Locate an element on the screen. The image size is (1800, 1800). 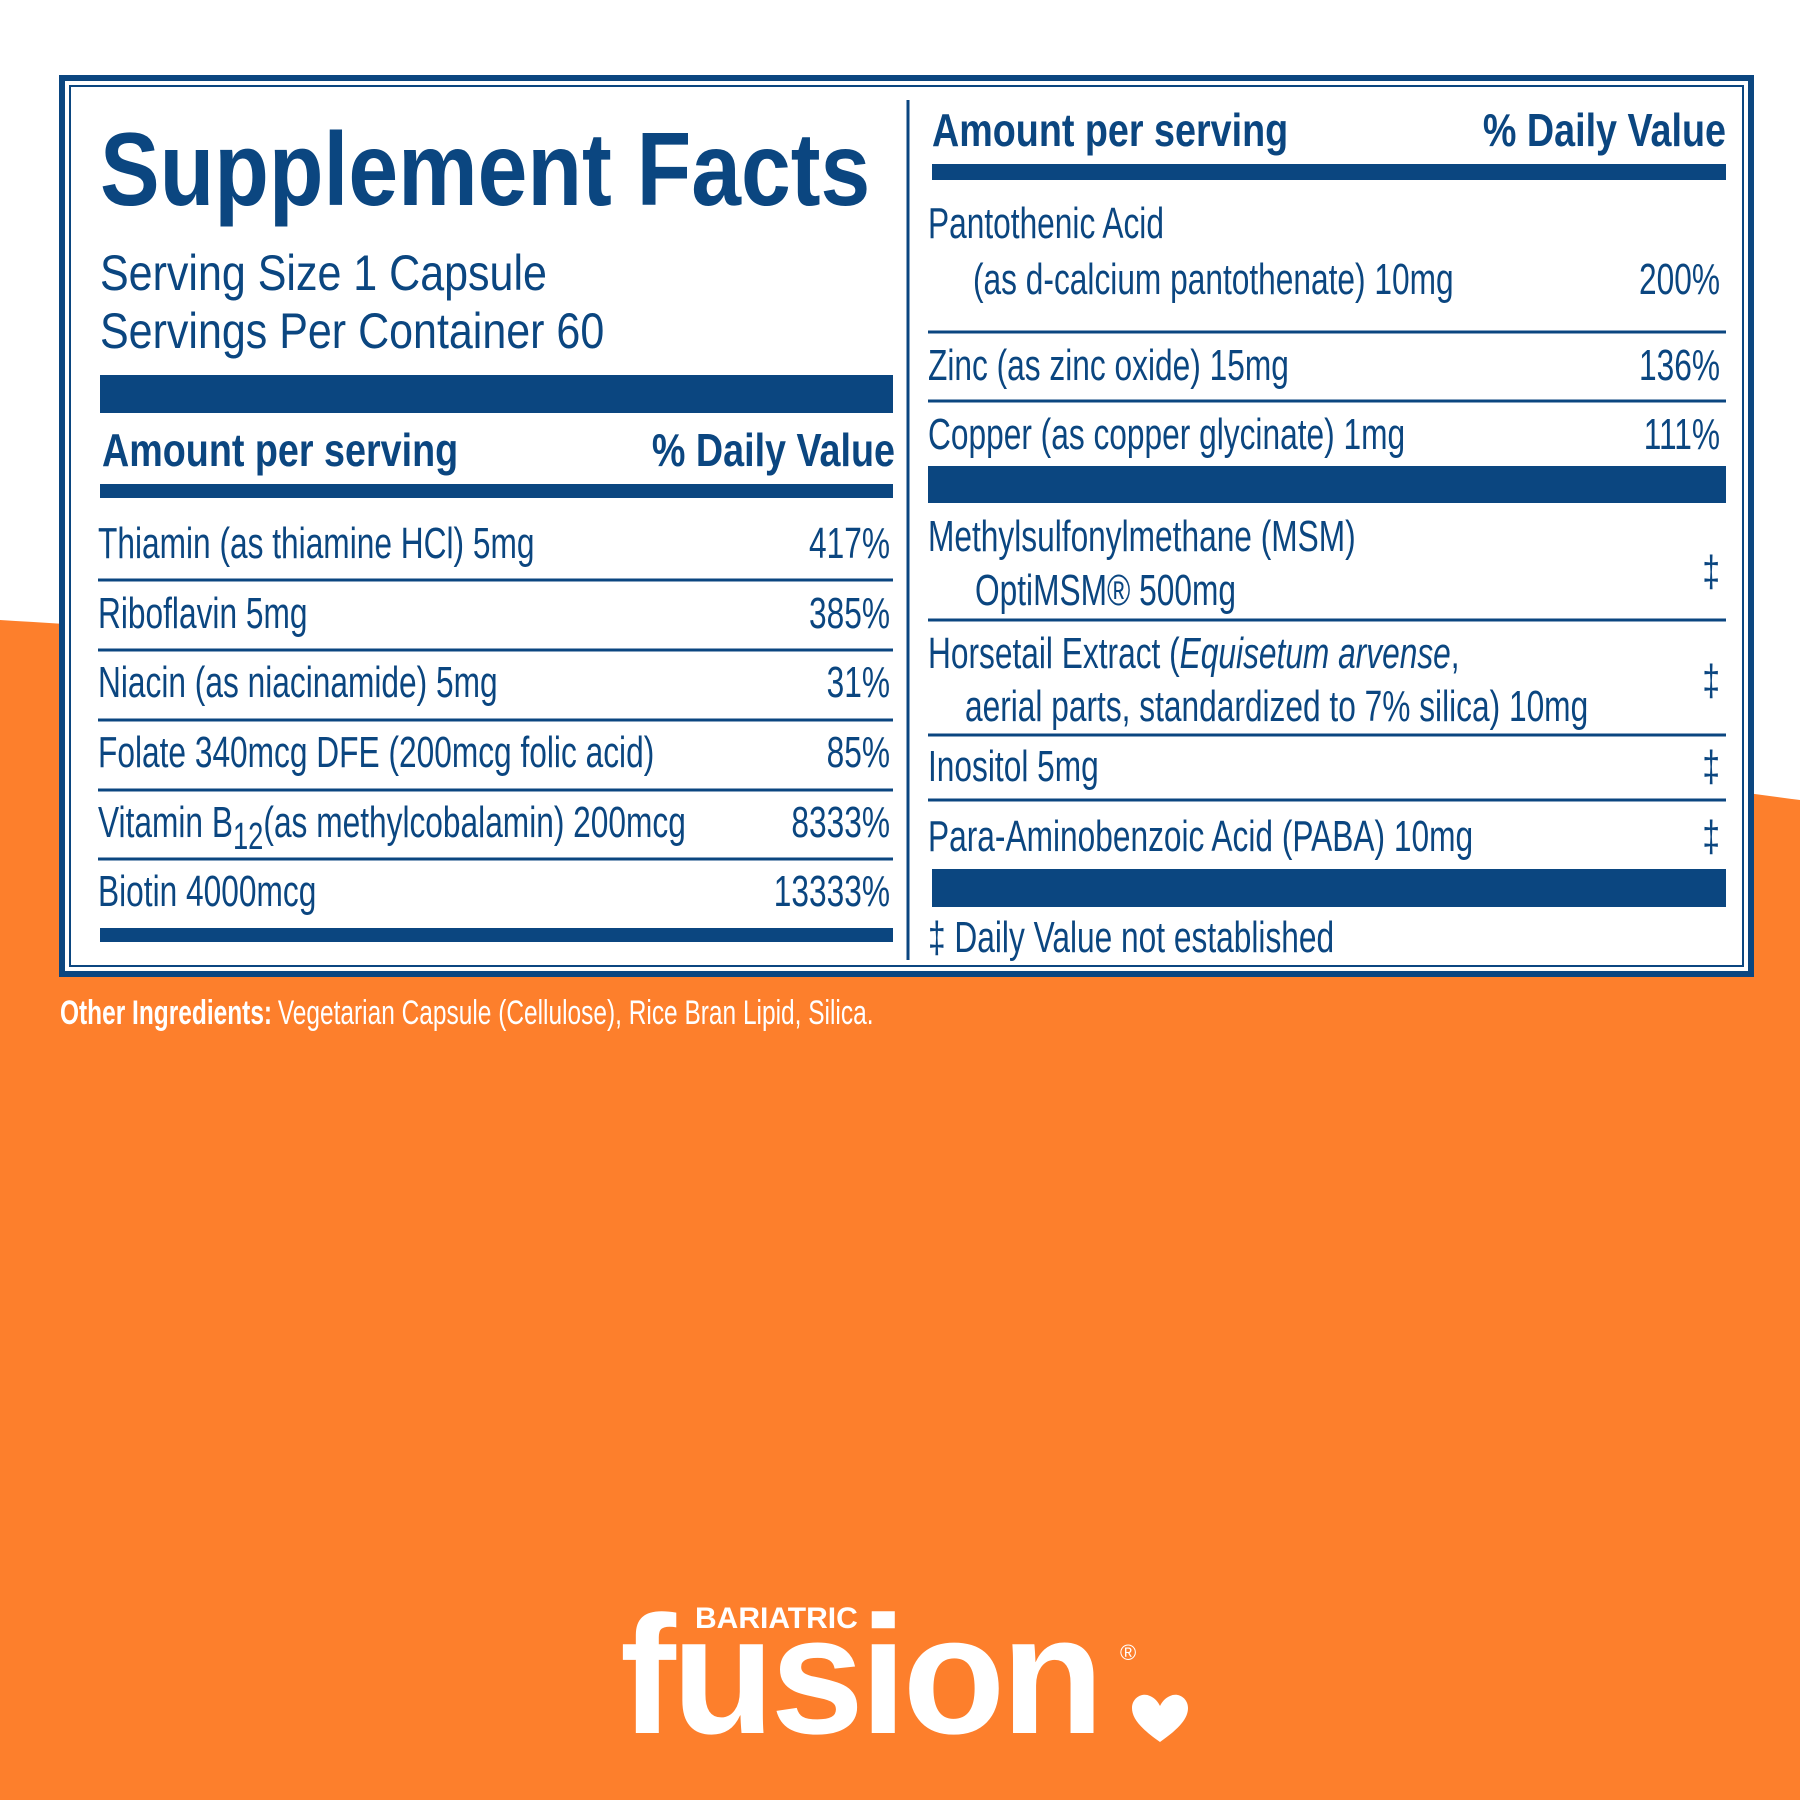
name-part: (as methylcobalamin) 200mcg is located at coordinates (474, 822).